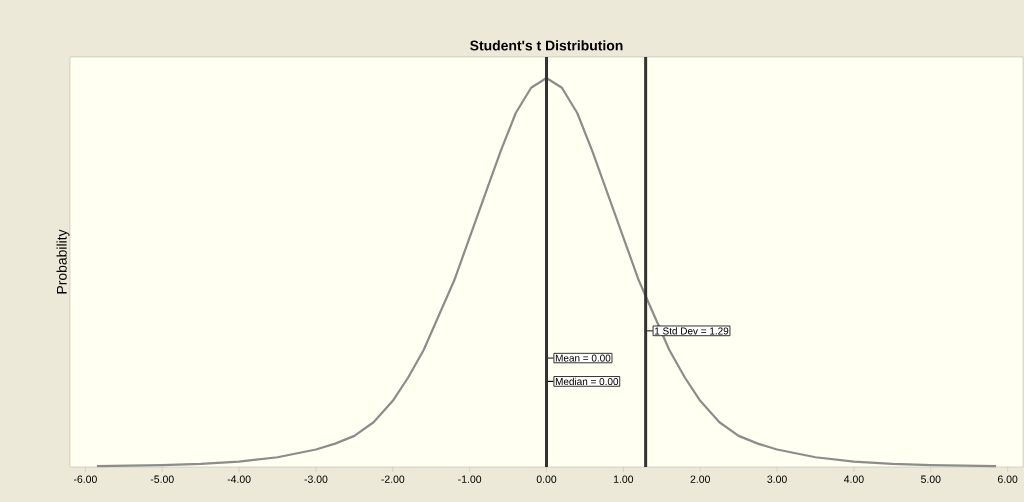 The height and width of the screenshot is (502, 1024). What do you see at coordinates (546, 479) in the screenshot?
I see `x-tick-label: 0.00` at bounding box center [546, 479].